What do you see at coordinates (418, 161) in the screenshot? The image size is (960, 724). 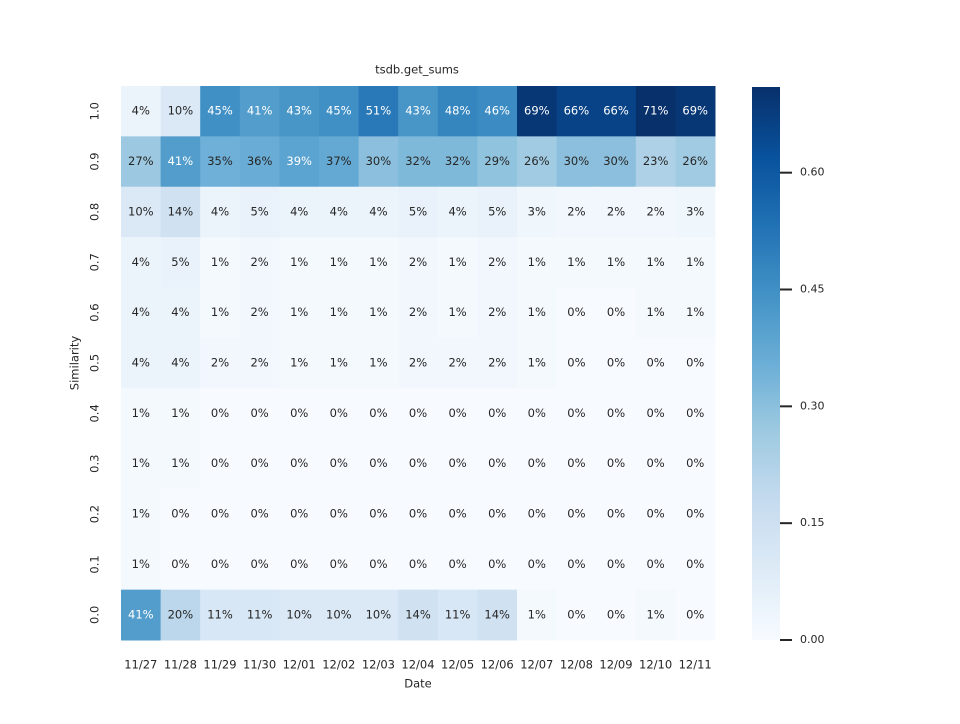 I see `cell-label: 32%` at bounding box center [418, 161].